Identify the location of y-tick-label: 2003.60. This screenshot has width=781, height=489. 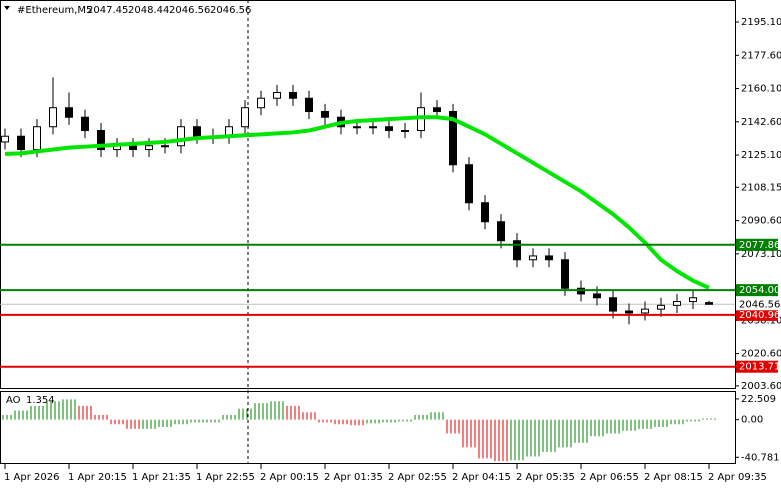
(761, 386).